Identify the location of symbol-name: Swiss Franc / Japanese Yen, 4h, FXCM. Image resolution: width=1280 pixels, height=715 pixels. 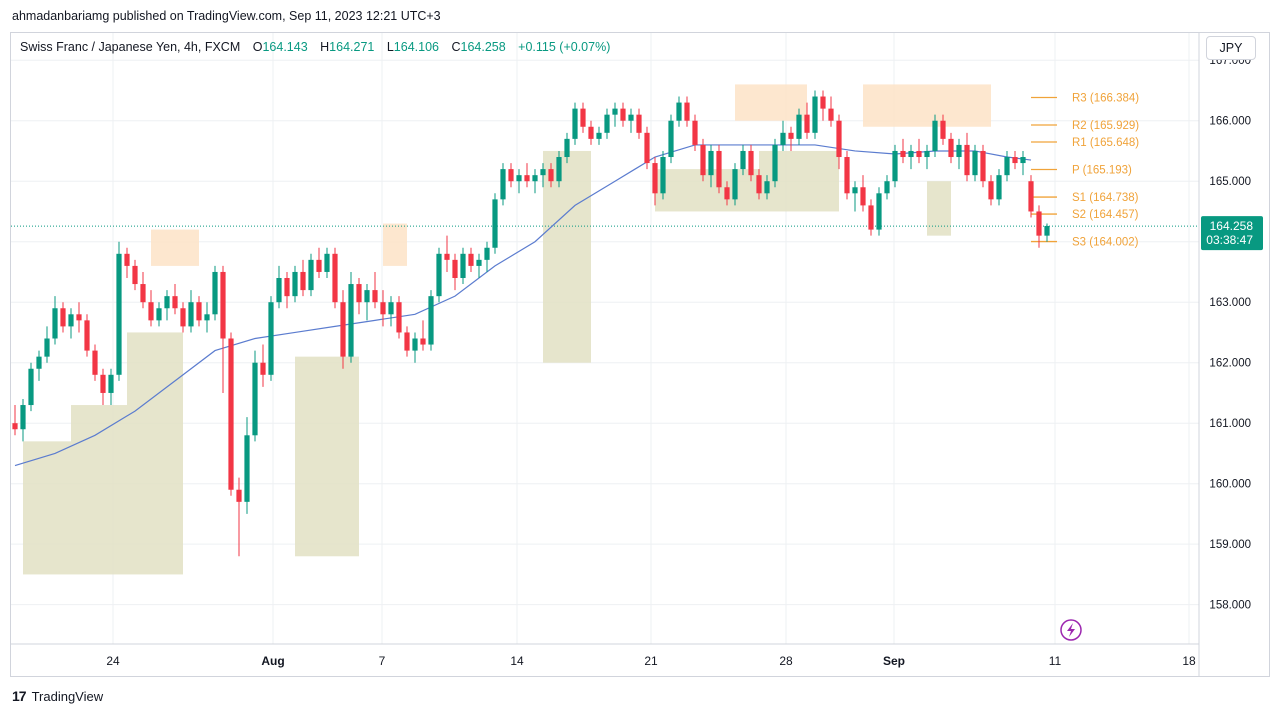
(130, 47).